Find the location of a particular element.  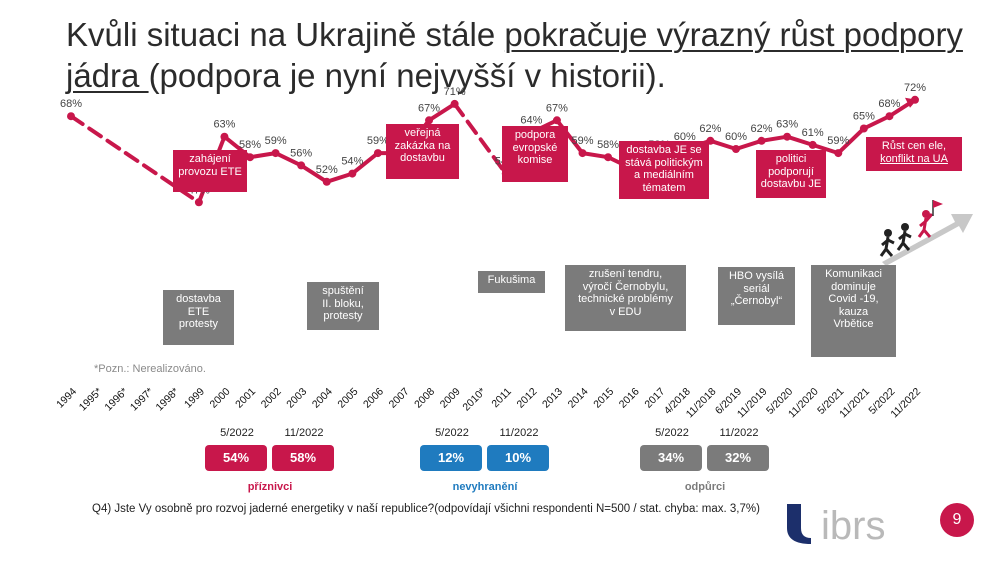

group-value-pill: 10% is located at coordinates (518, 458).